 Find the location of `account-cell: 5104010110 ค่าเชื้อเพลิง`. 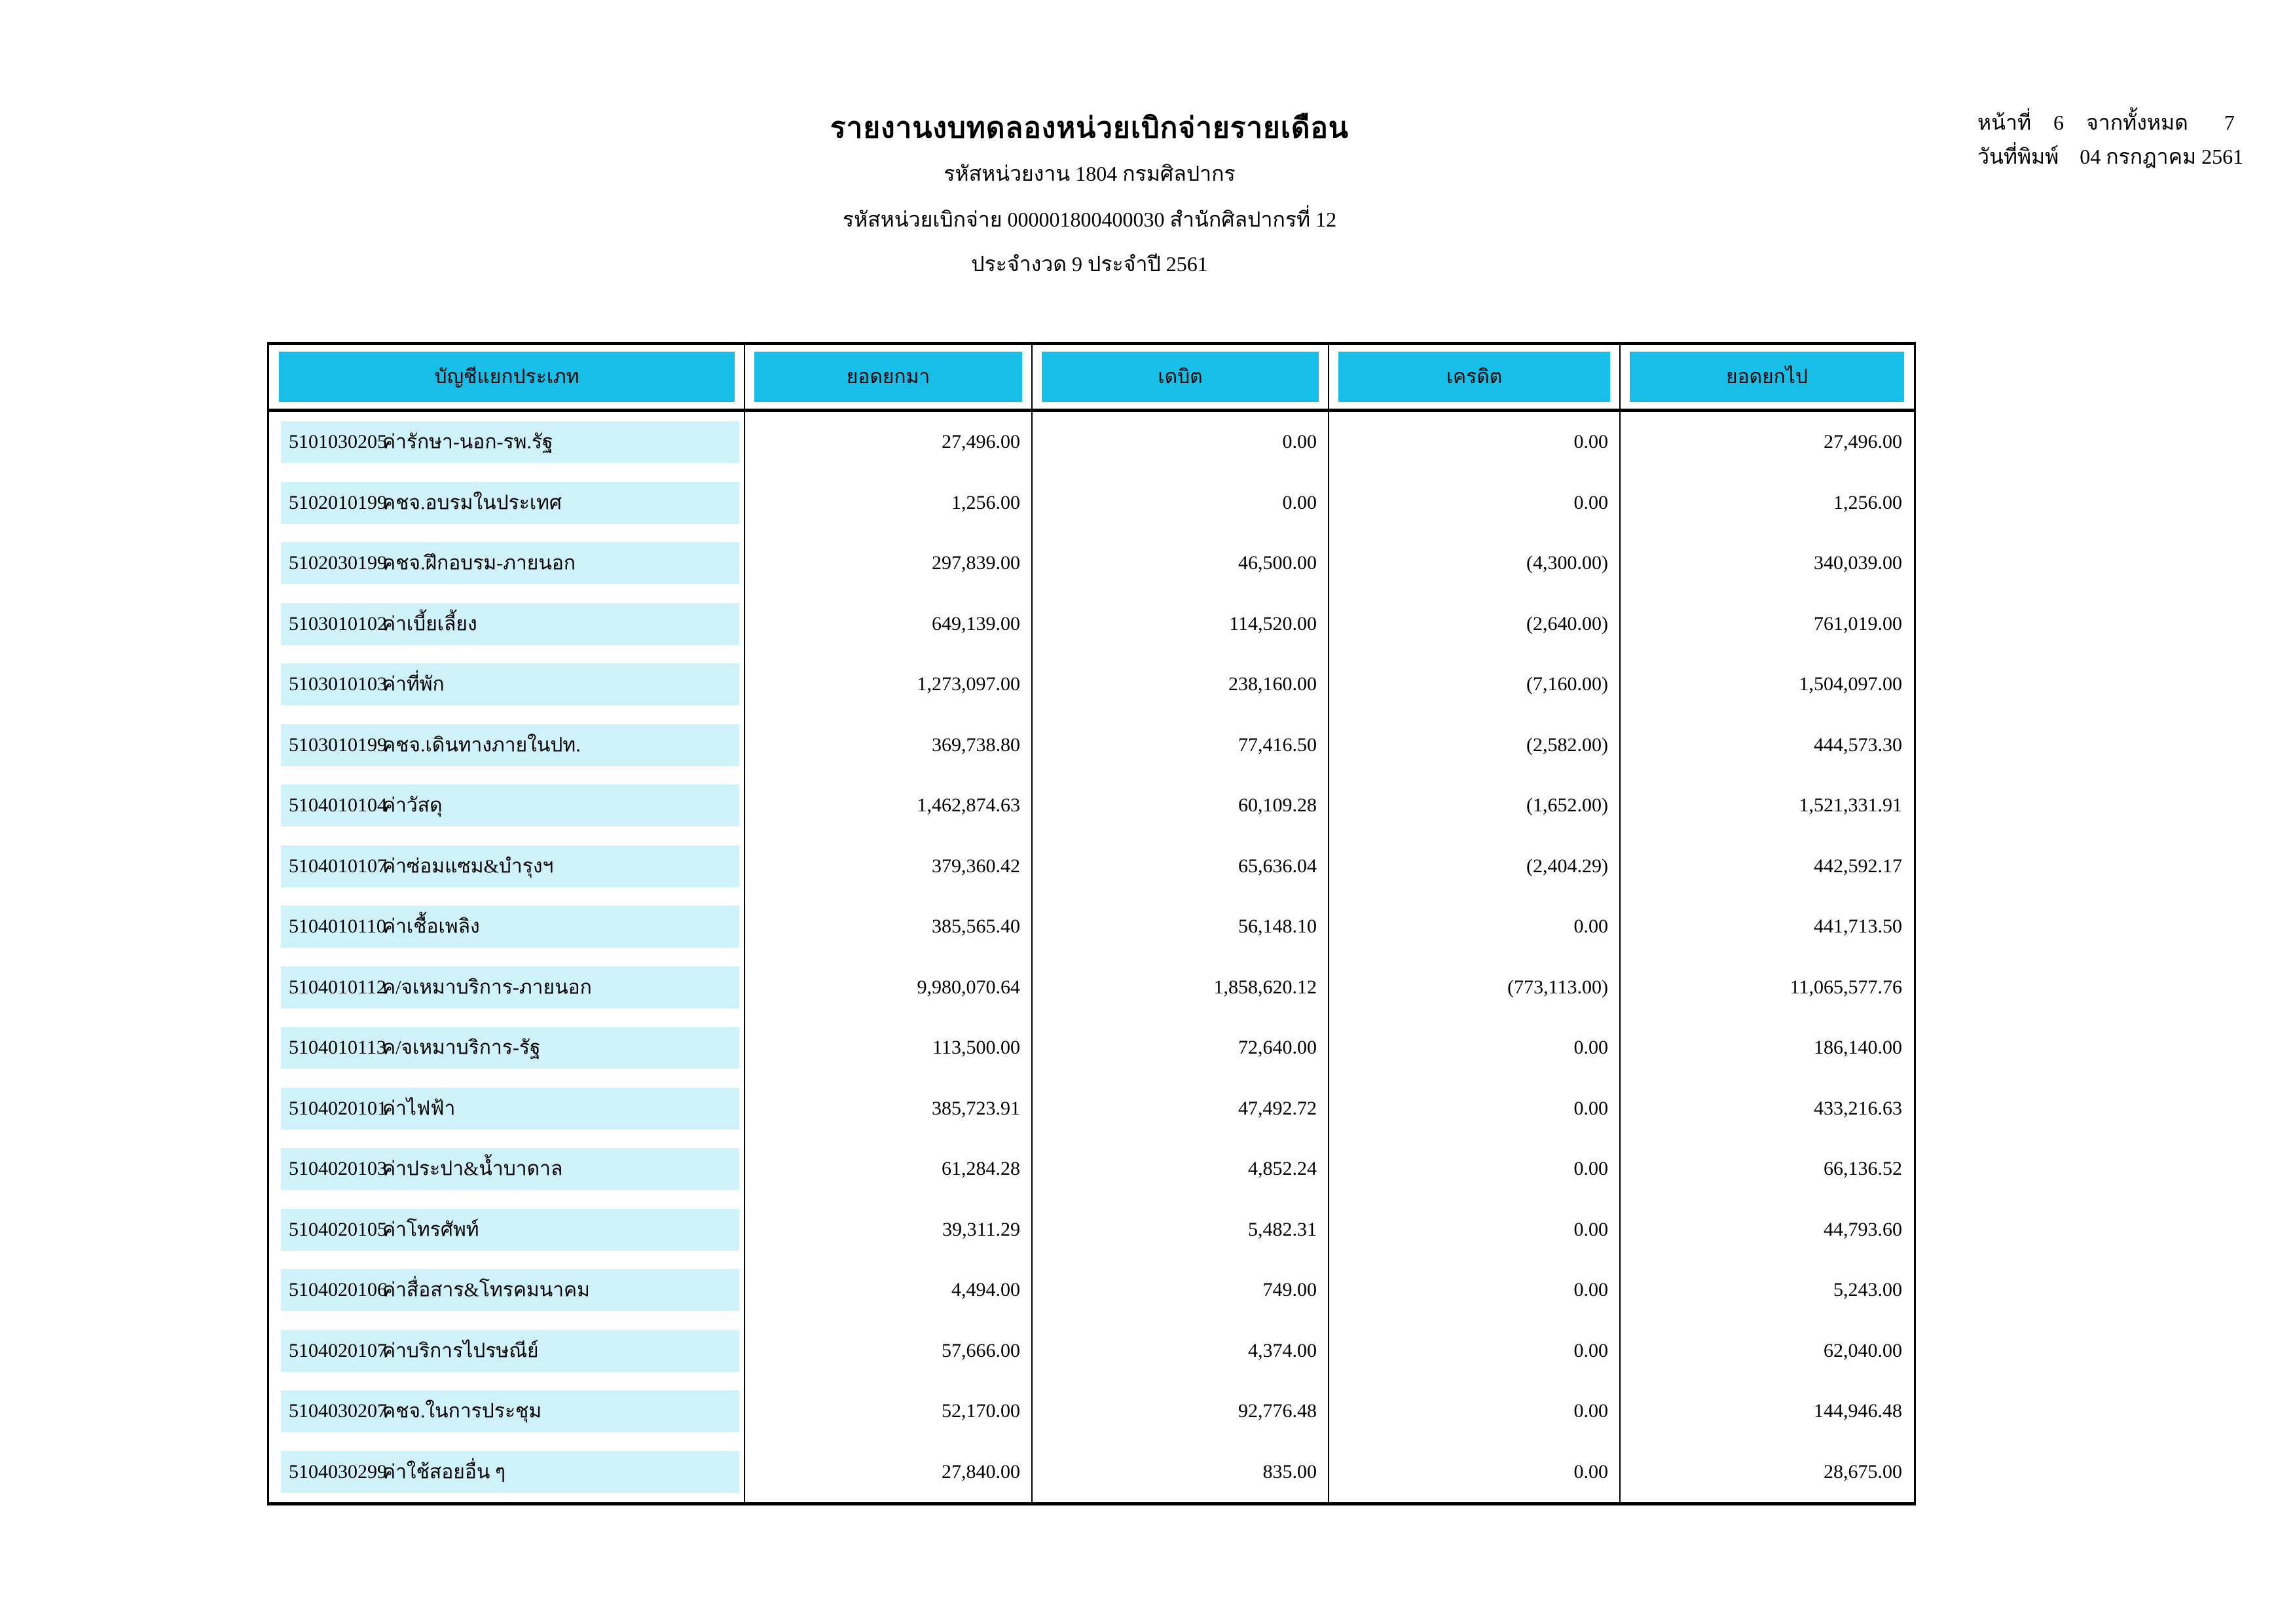

account-cell: 5104010110 ค่าเชื้อเพลิง is located at coordinates (506, 926).